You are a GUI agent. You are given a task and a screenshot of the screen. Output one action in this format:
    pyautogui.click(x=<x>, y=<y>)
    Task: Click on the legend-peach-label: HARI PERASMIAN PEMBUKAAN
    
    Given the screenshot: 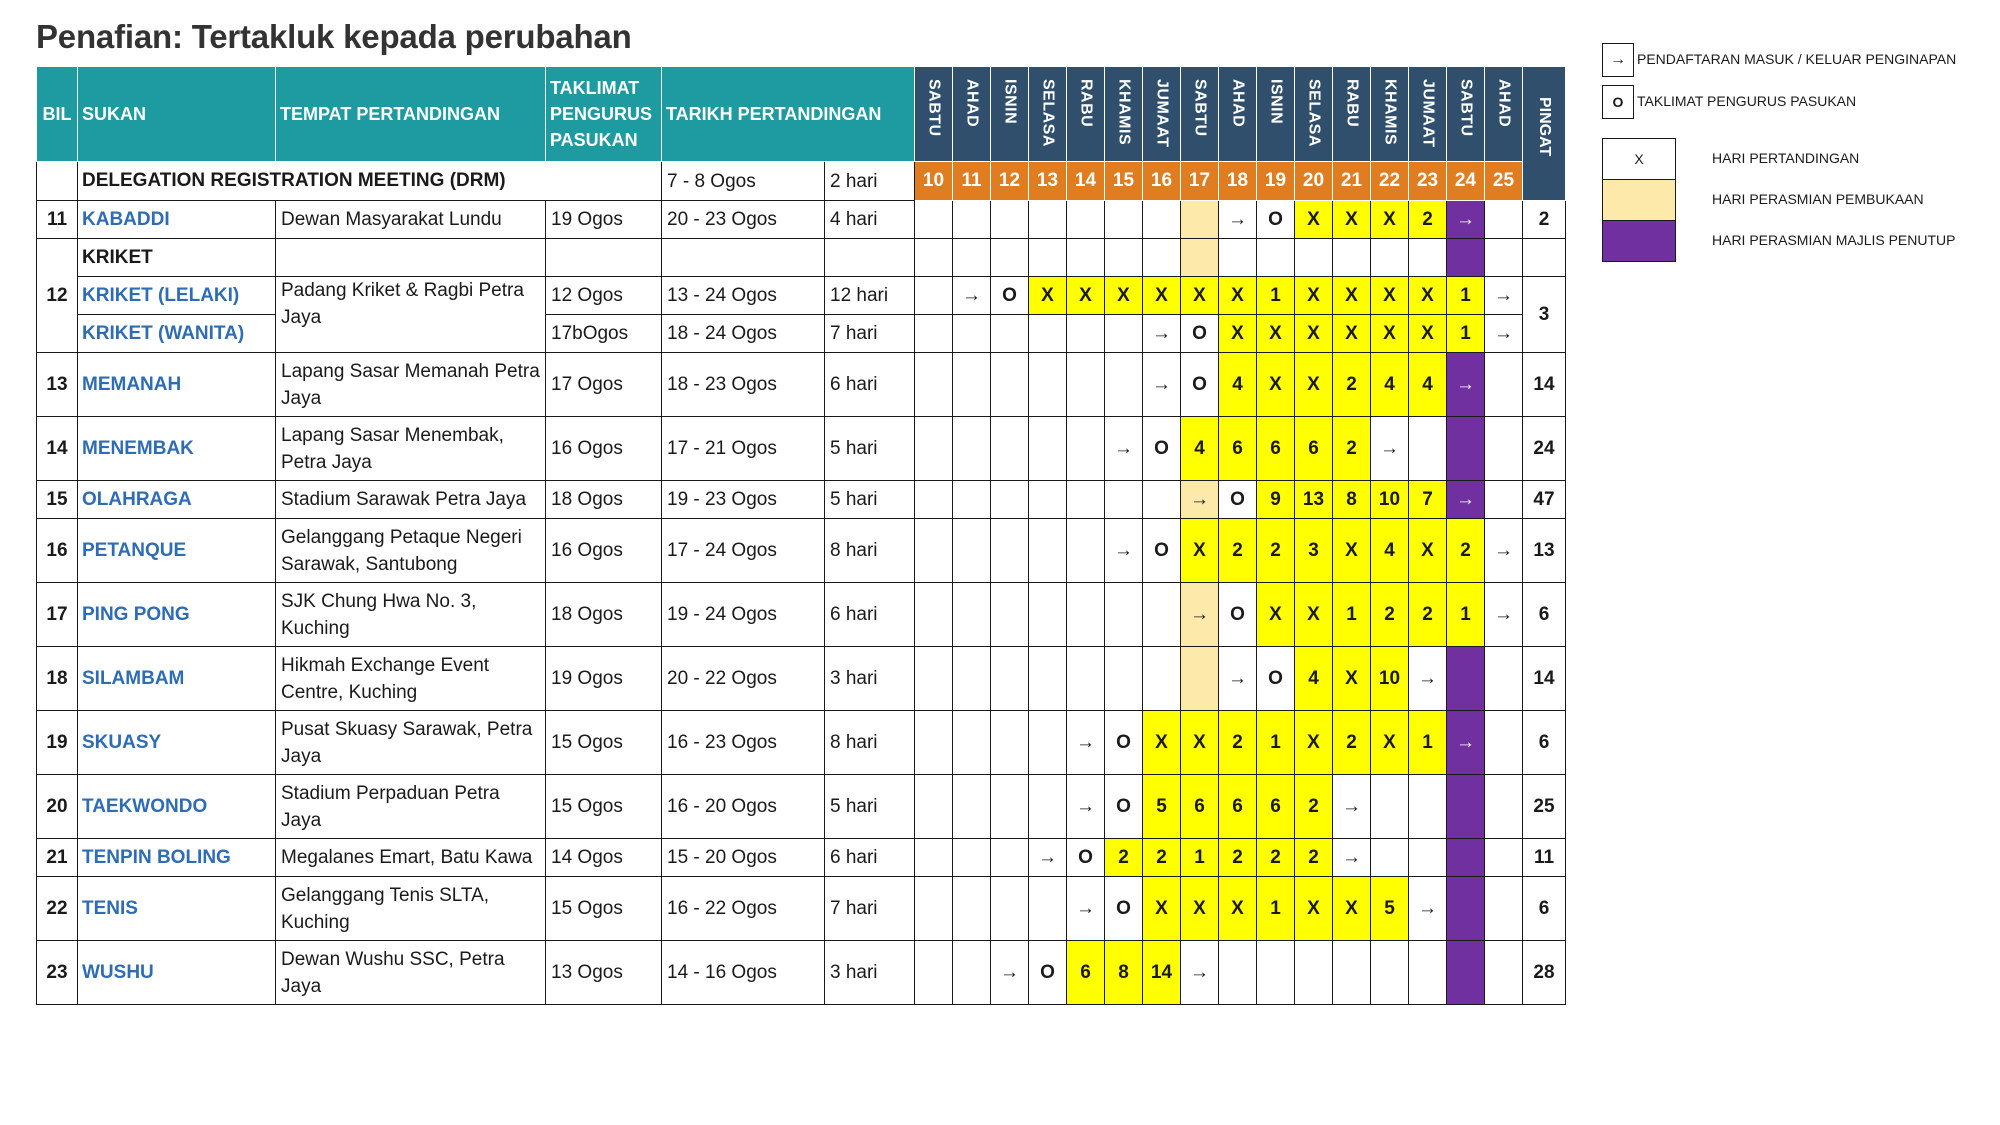 What is the action you would take?
    pyautogui.click(x=1818, y=199)
    